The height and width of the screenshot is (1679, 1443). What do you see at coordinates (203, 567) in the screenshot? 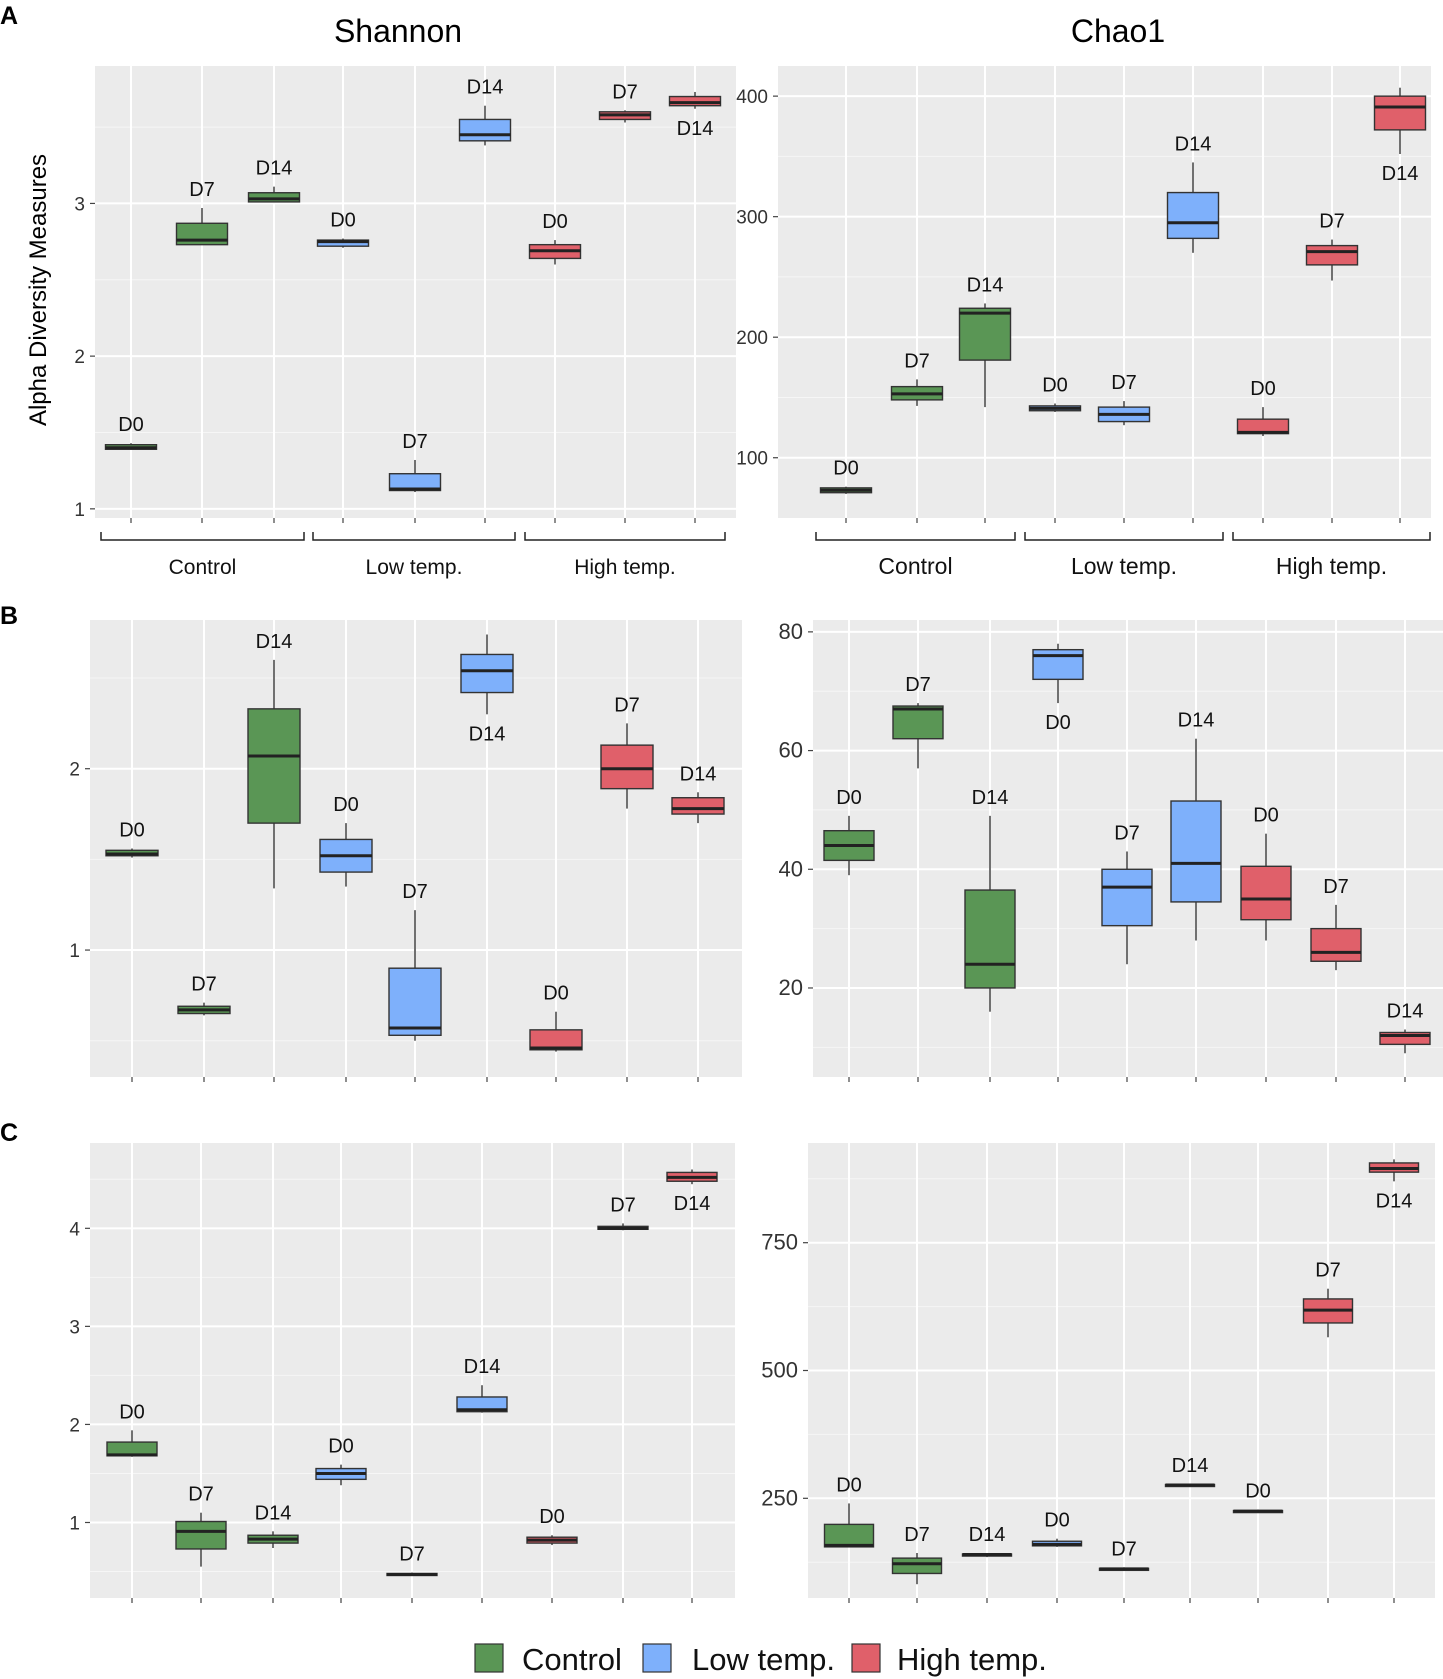
I see `group-label: Control` at bounding box center [203, 567].